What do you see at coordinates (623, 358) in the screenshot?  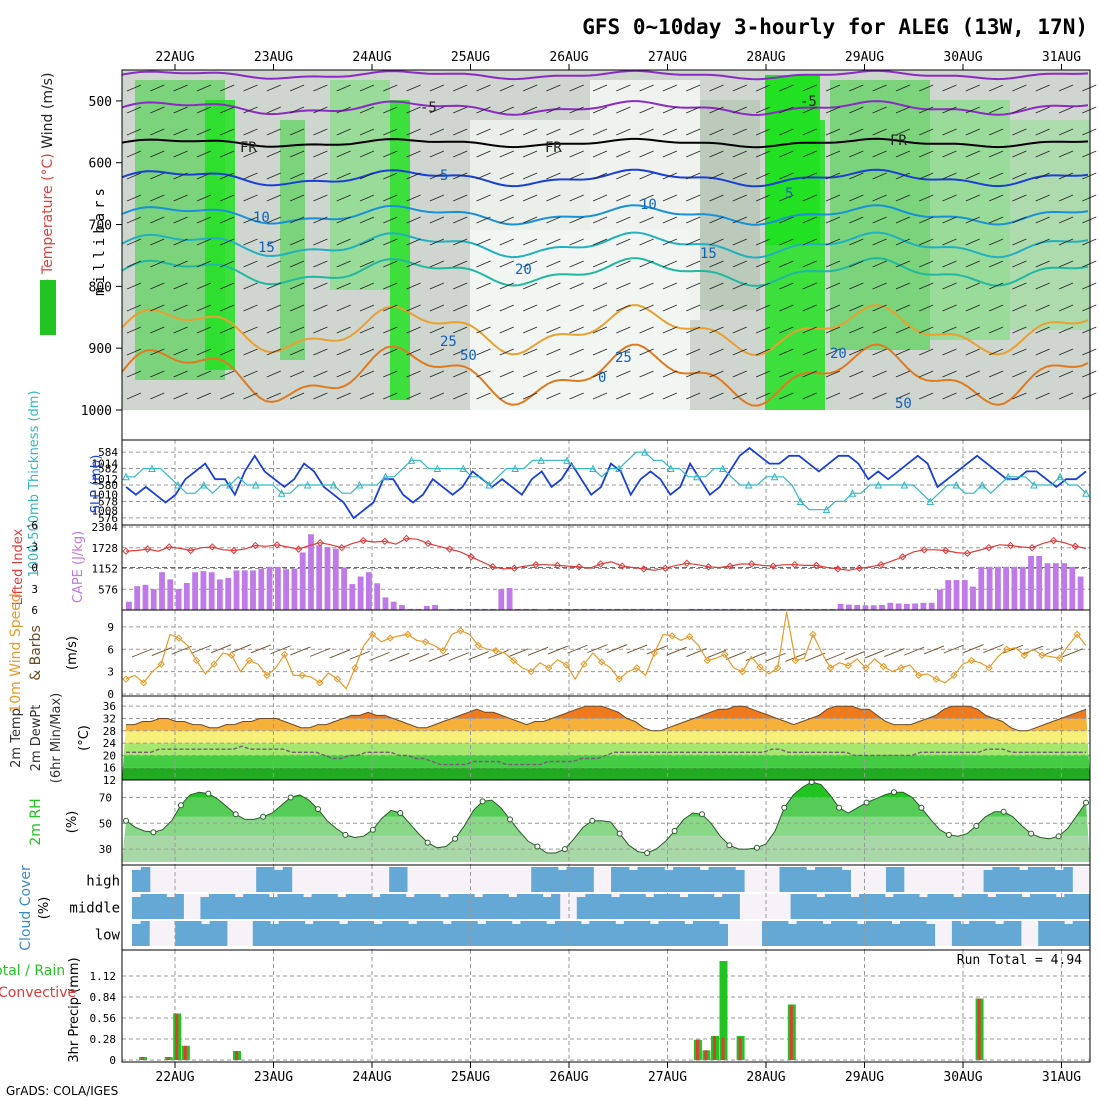 I see `contour-label: 25` at bounding box center [623, 358].